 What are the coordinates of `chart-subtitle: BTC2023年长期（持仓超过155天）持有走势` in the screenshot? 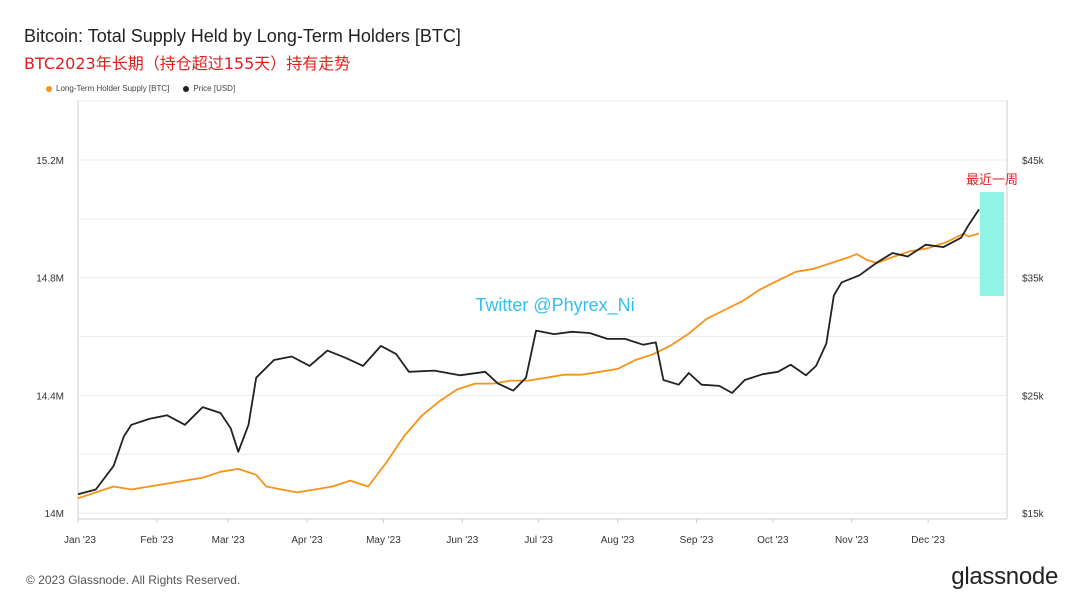 It's located at (187, 63).